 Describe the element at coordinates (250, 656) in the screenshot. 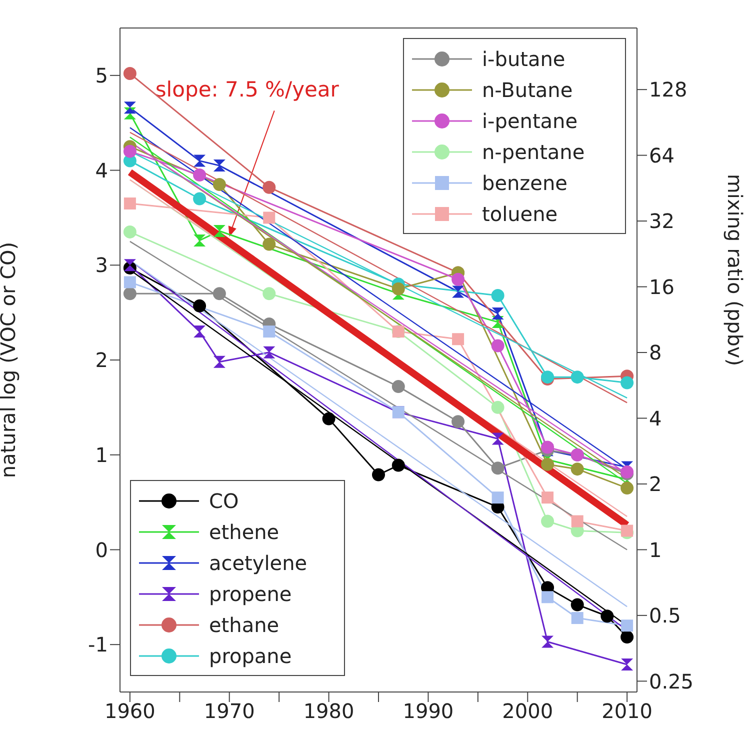

I see `legend-label: propane` at that location.